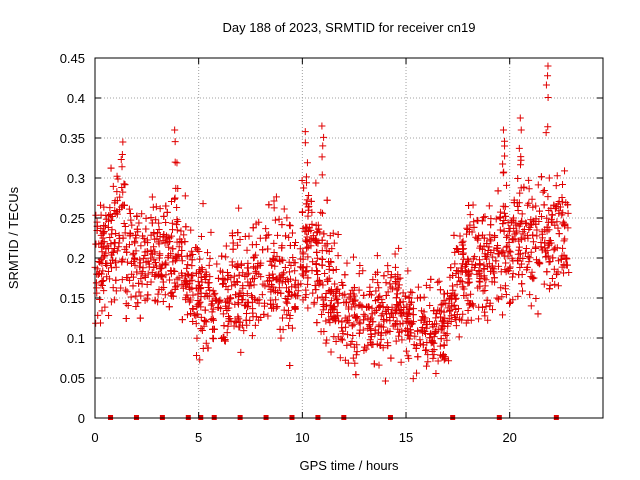  I want to click on x-tick-labels: 0 5 10 15 20, so click(304, 437).